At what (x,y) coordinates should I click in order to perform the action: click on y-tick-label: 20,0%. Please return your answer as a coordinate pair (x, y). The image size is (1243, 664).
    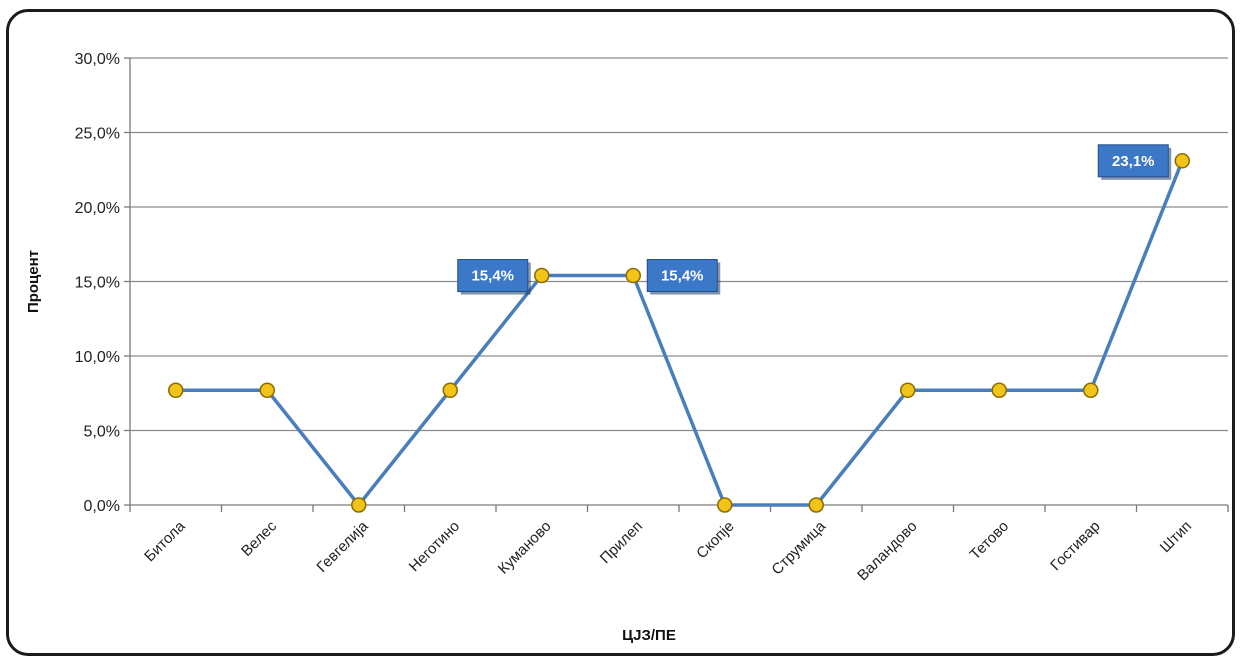
    Looking at the image, I should click on (97, 208).